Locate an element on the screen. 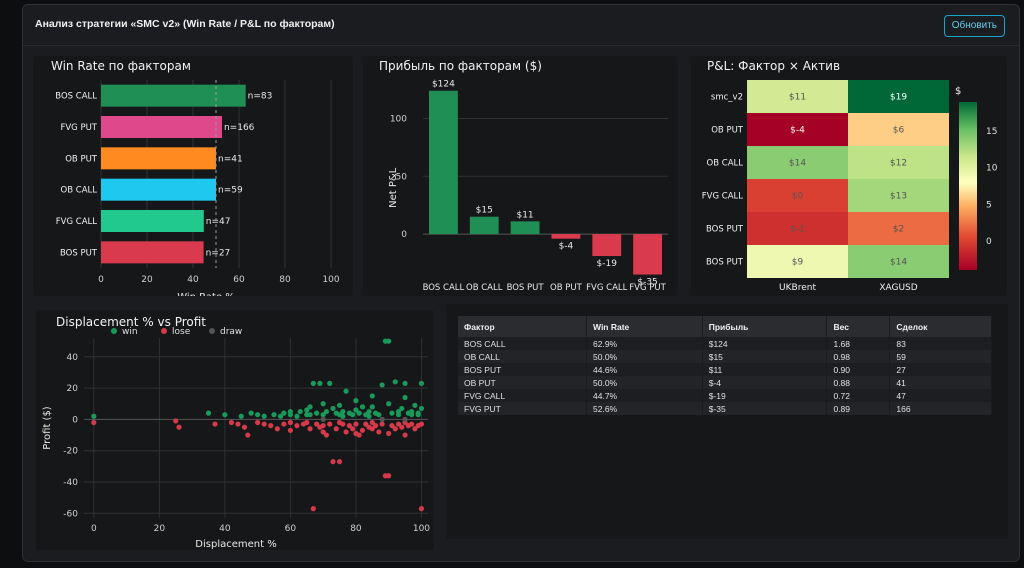  table-cell: 0.72 is located at coordinates (858, 395).